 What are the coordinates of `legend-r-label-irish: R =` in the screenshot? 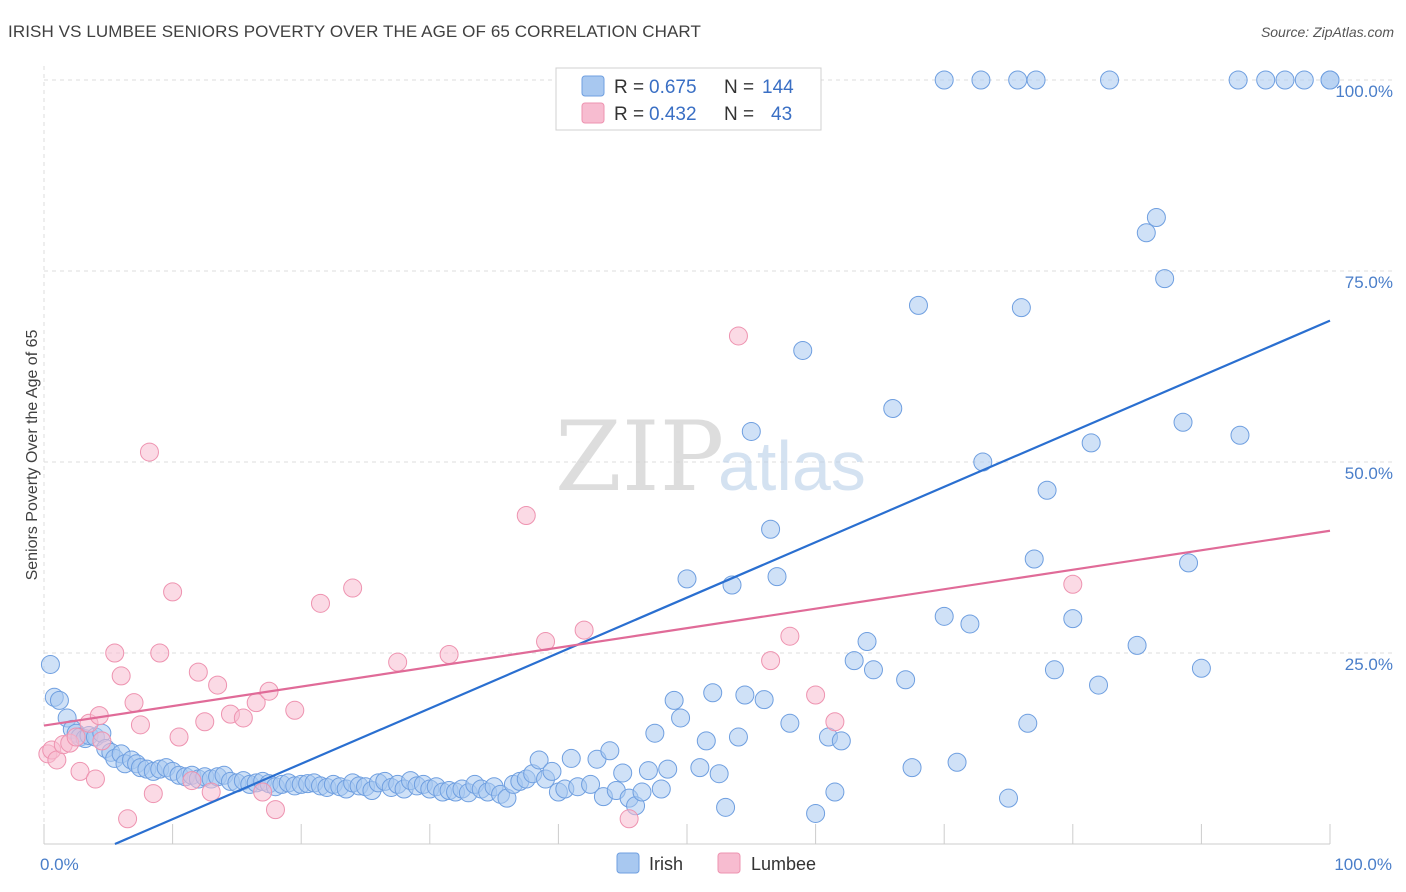 It's located at (629, 87).